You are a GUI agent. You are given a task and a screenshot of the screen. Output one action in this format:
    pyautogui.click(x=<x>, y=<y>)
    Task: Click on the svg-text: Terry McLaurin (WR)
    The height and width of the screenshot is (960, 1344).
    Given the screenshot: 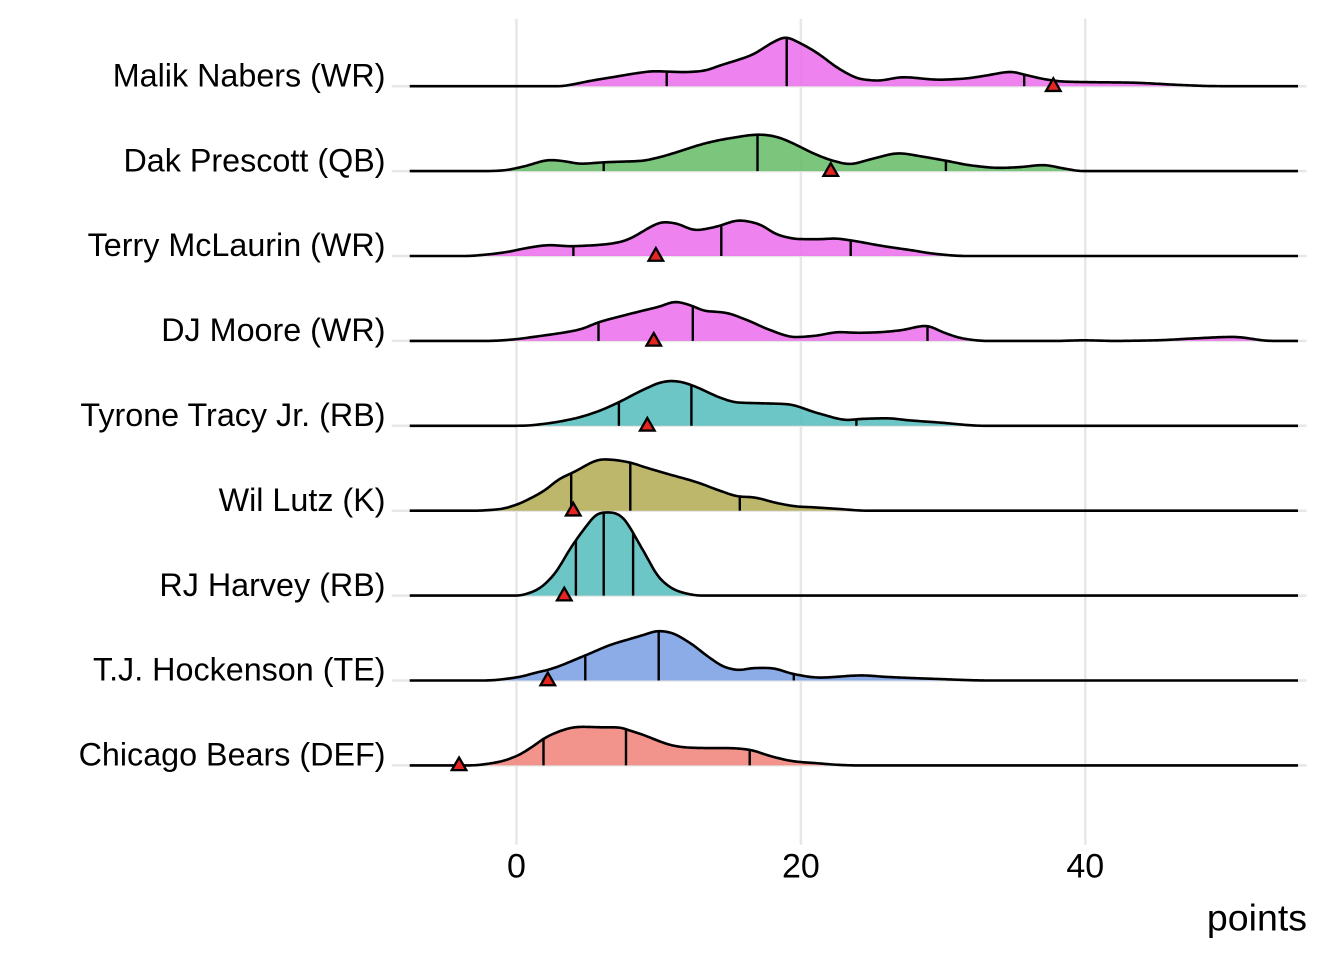 What is the action you would take?
    pyautogui.click(x=237, y=245)
    